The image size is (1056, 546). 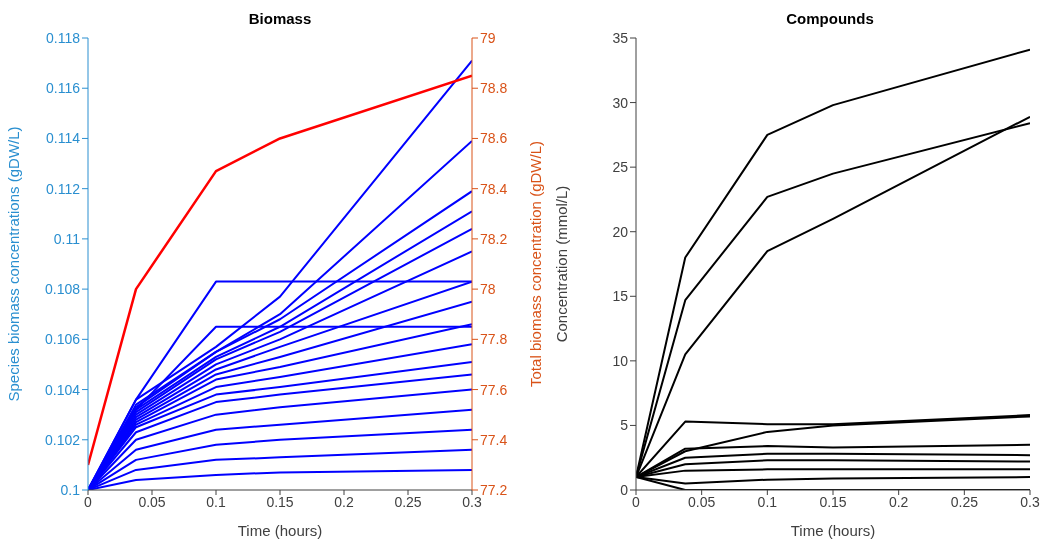 What do you see at coordinates (494, 88) in the screenshot?
I see `y2-tick-label: 78.8` at bounding box center [494, 88].